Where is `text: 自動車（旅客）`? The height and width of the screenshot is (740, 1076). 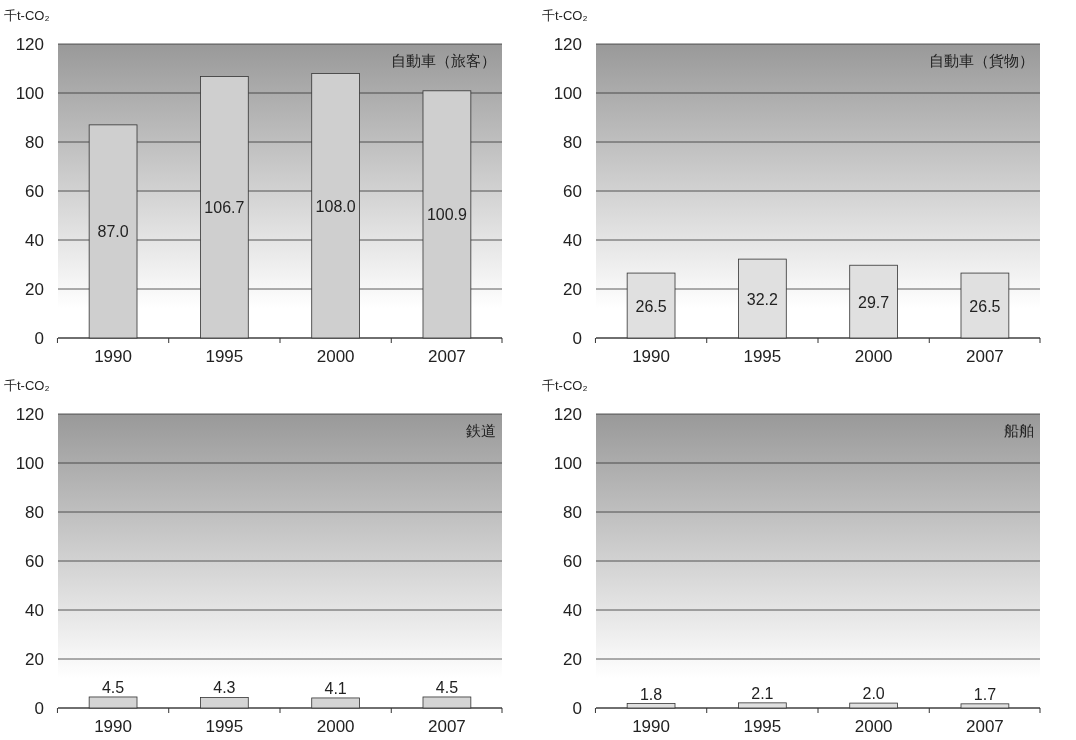
text: 自動車（旅客） is located at coordinates (443, 60).